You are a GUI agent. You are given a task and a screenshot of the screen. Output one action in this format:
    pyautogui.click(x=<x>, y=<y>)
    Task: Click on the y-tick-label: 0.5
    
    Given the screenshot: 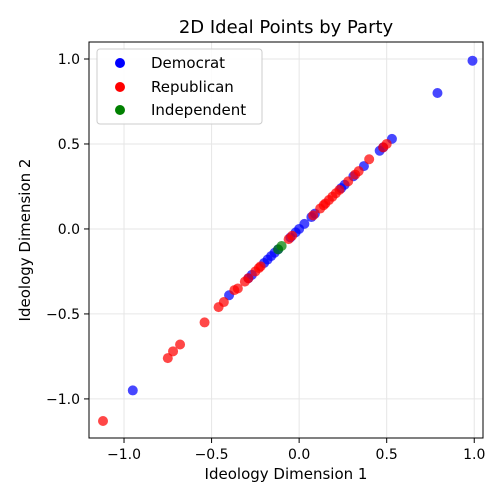 What is the action you would take?
    pyautogui.click(x=69, y=145)
    